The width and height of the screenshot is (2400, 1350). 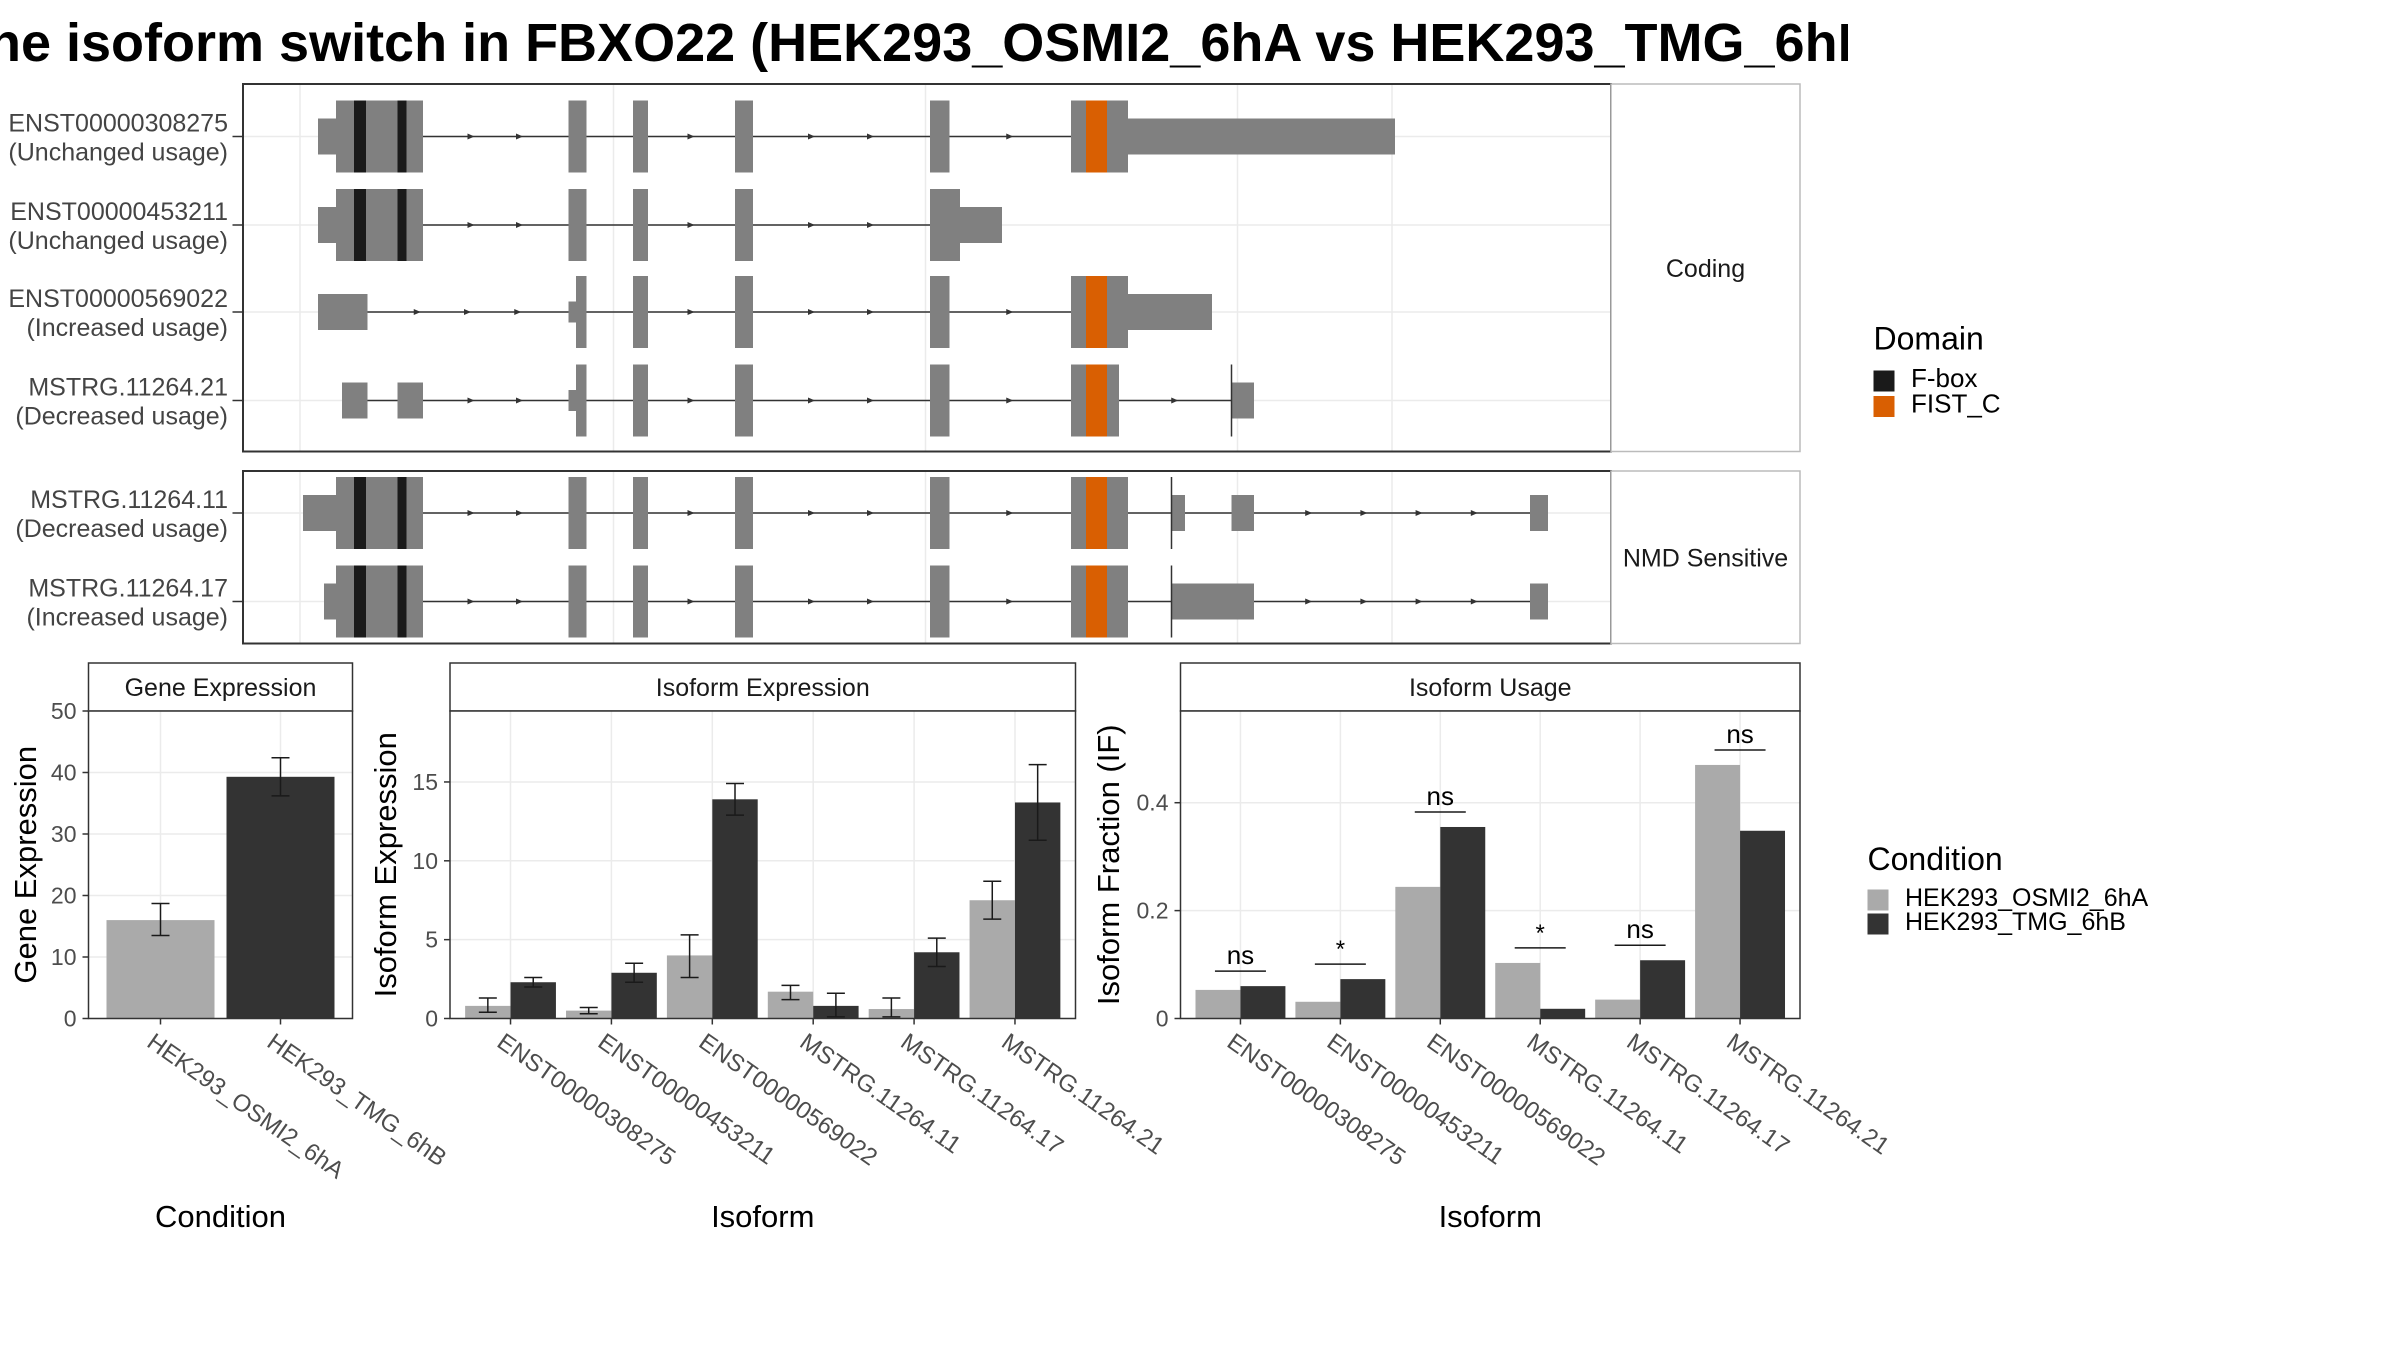 I want to click on y-tick-label: 0.2, so click(x=1153, y=911).